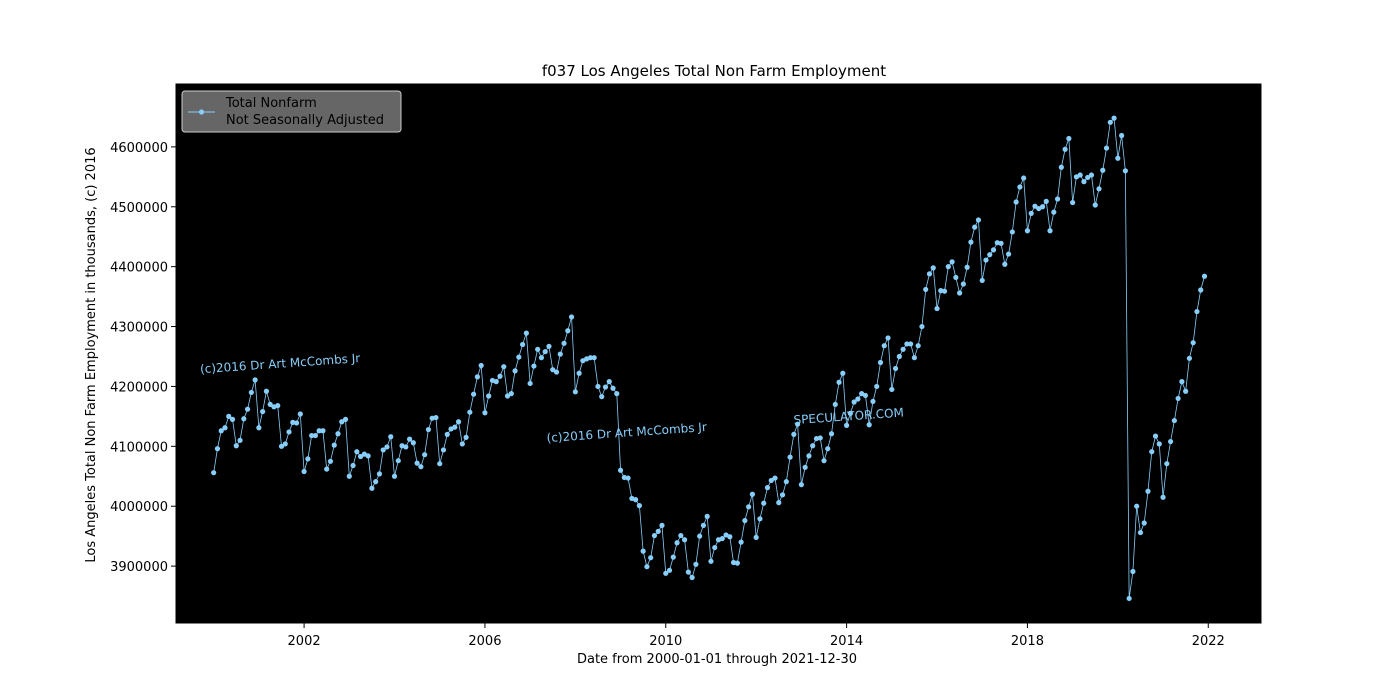 The width and height of the screenshot is (1400, 700). I want to click on x-tick-label: 2014, so click(846, 641).